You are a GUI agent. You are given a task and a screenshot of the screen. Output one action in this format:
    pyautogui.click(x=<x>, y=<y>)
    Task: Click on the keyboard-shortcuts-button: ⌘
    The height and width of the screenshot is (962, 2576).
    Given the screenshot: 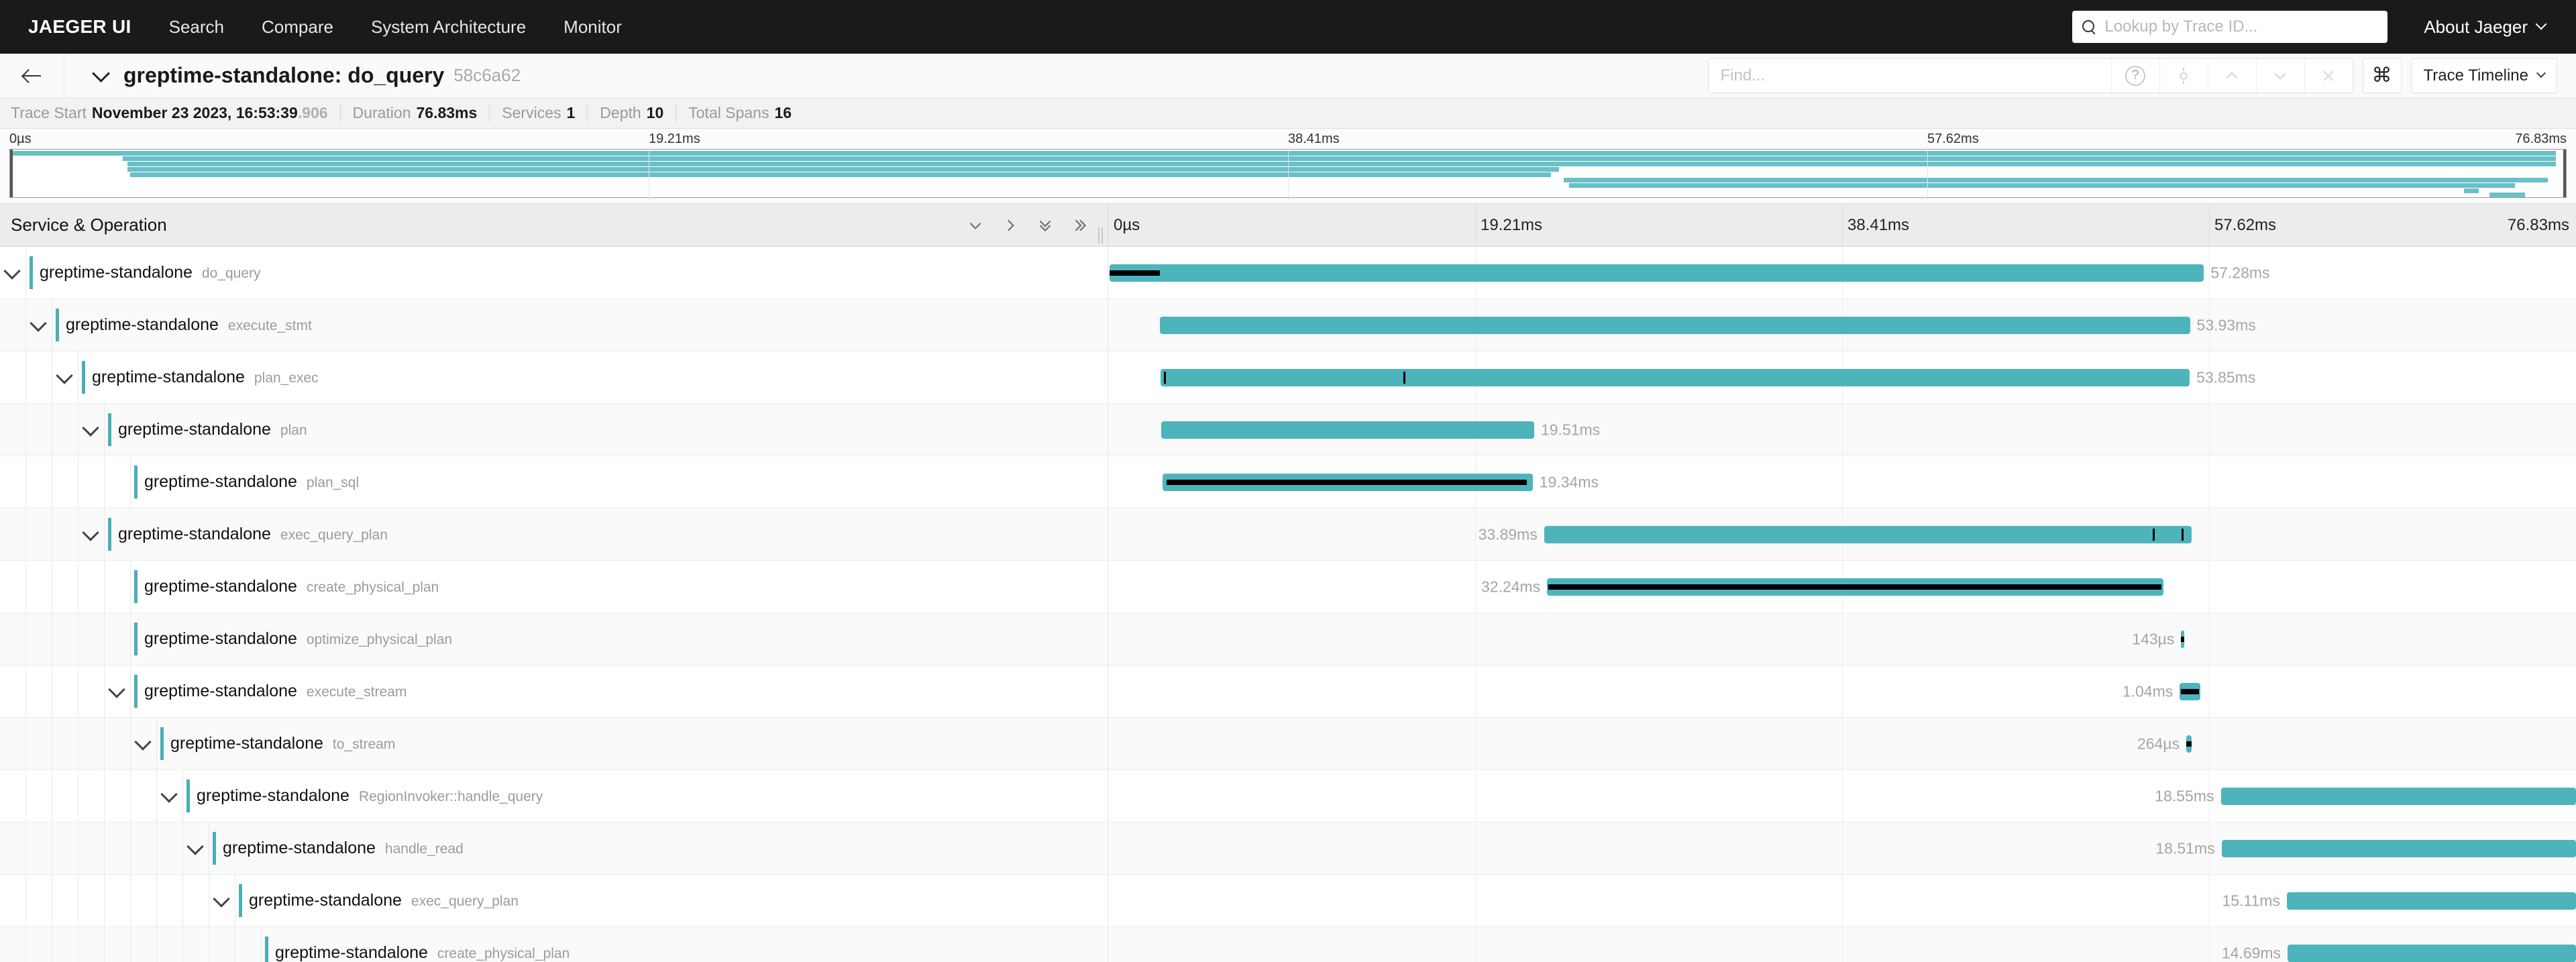 What is the action you would take?
    pyautogui.click(x=2382, y=75)
    